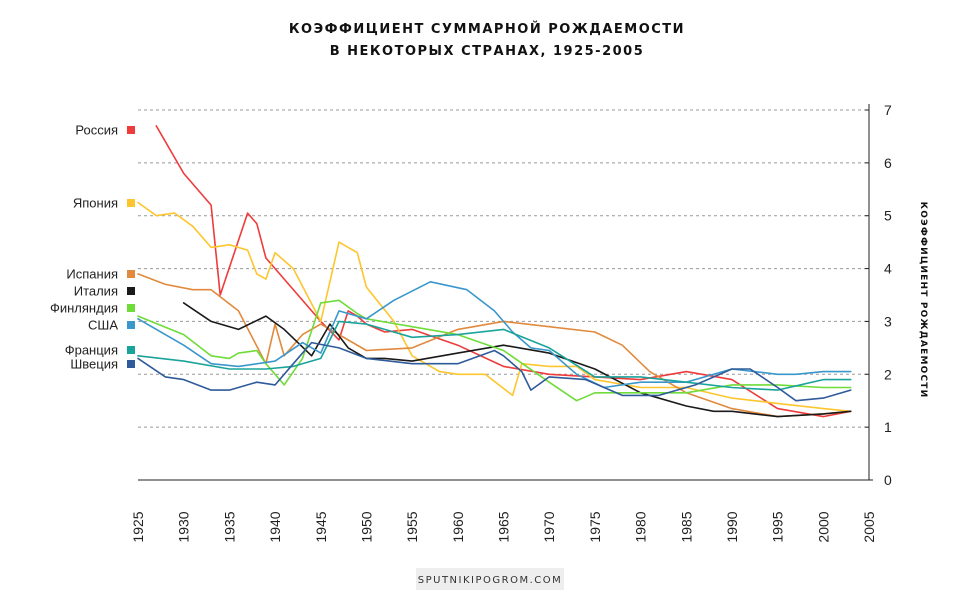 The image size is (978, 603). I want to click on x-tick-label-1975: 1975, so click(595, 526).